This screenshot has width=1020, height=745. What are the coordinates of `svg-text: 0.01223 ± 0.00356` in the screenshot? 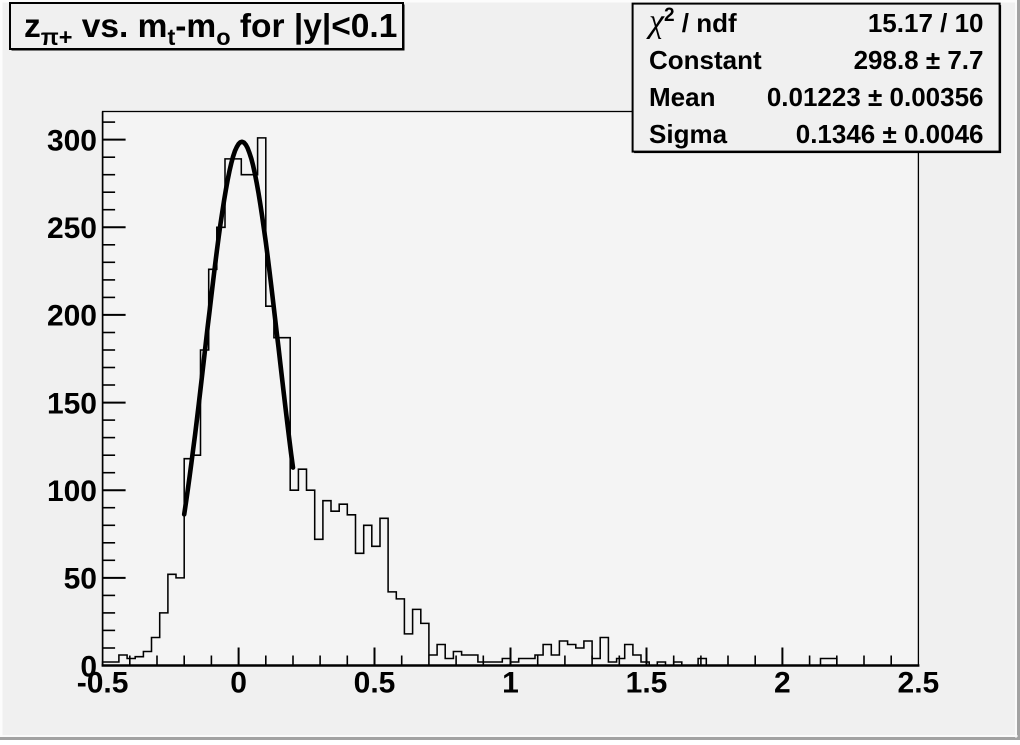 It's located at (875, 97).